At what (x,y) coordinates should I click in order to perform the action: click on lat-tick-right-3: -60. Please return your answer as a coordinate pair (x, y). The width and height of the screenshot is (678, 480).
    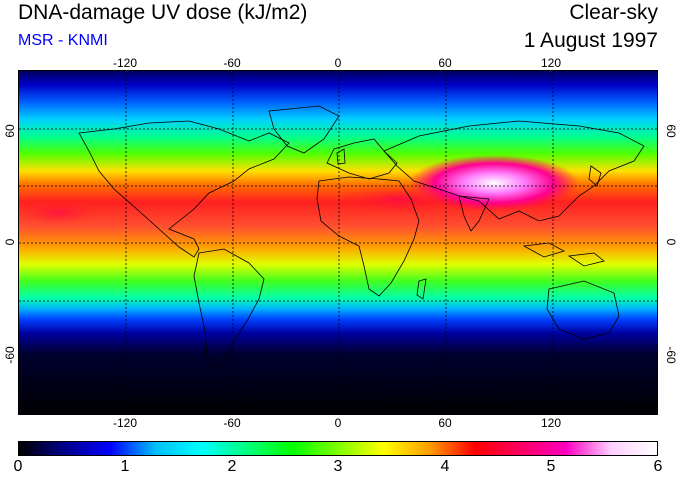
    Looking at the image, I should click on (671, 355).